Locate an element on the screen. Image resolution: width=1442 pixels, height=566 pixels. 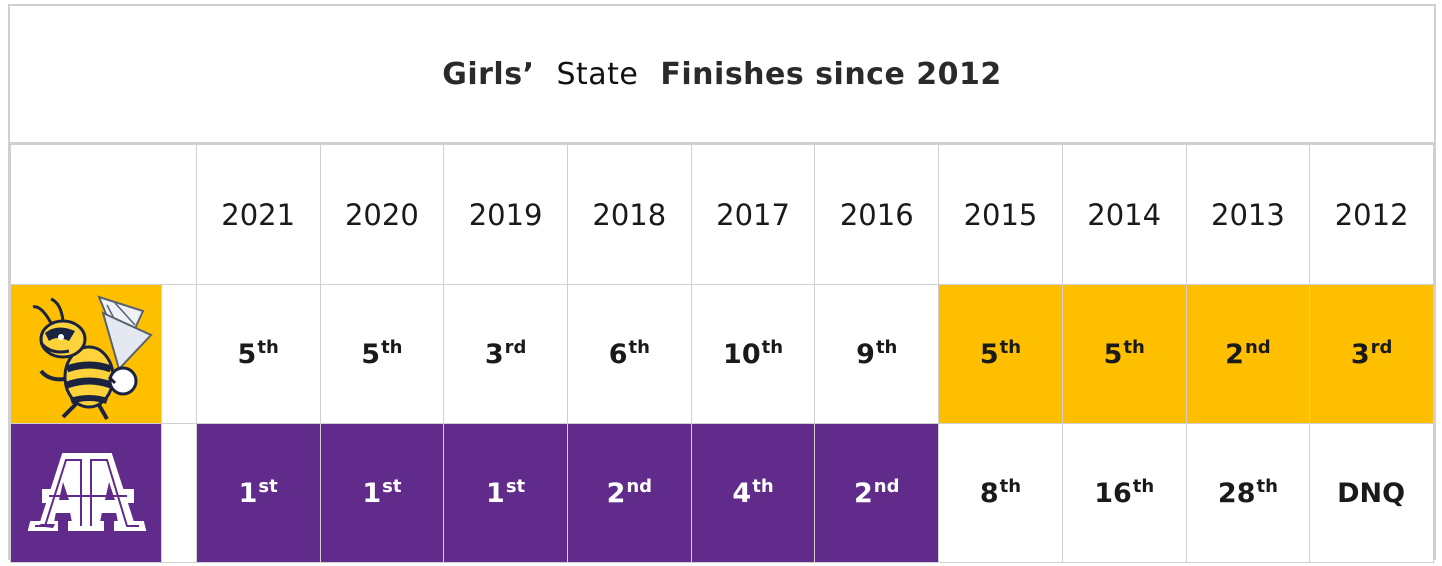
yellow-jacket-mascot-icon is located at coordinates (86, 354).